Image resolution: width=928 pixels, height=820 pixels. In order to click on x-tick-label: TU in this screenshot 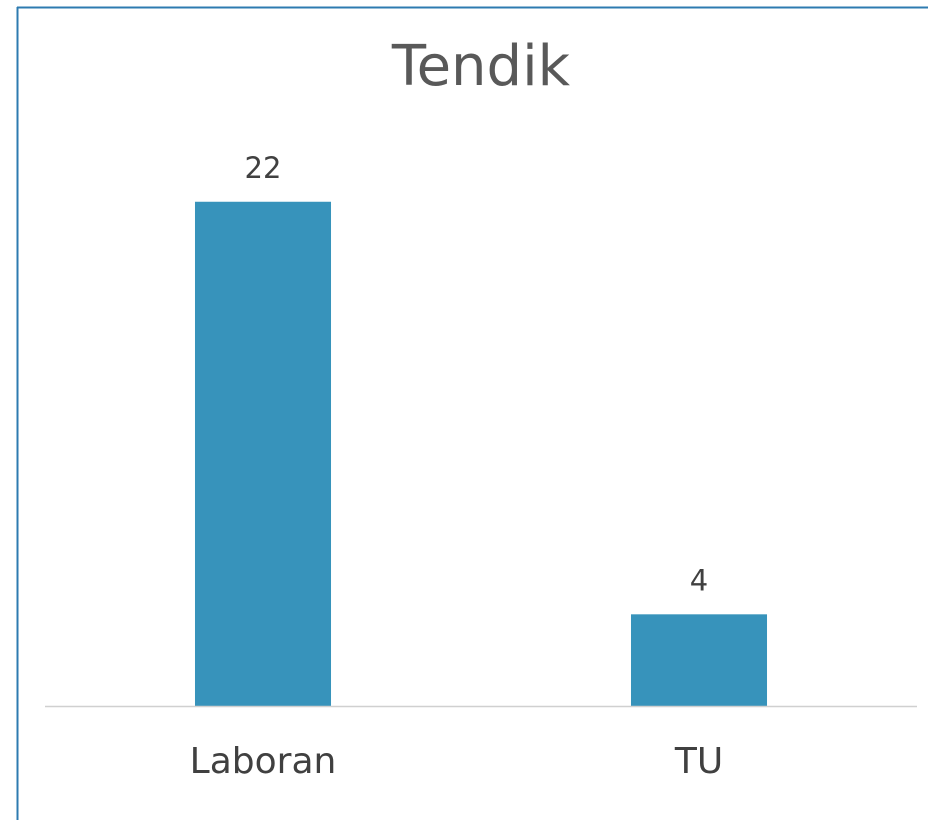, I will do `click(698, 761)`.